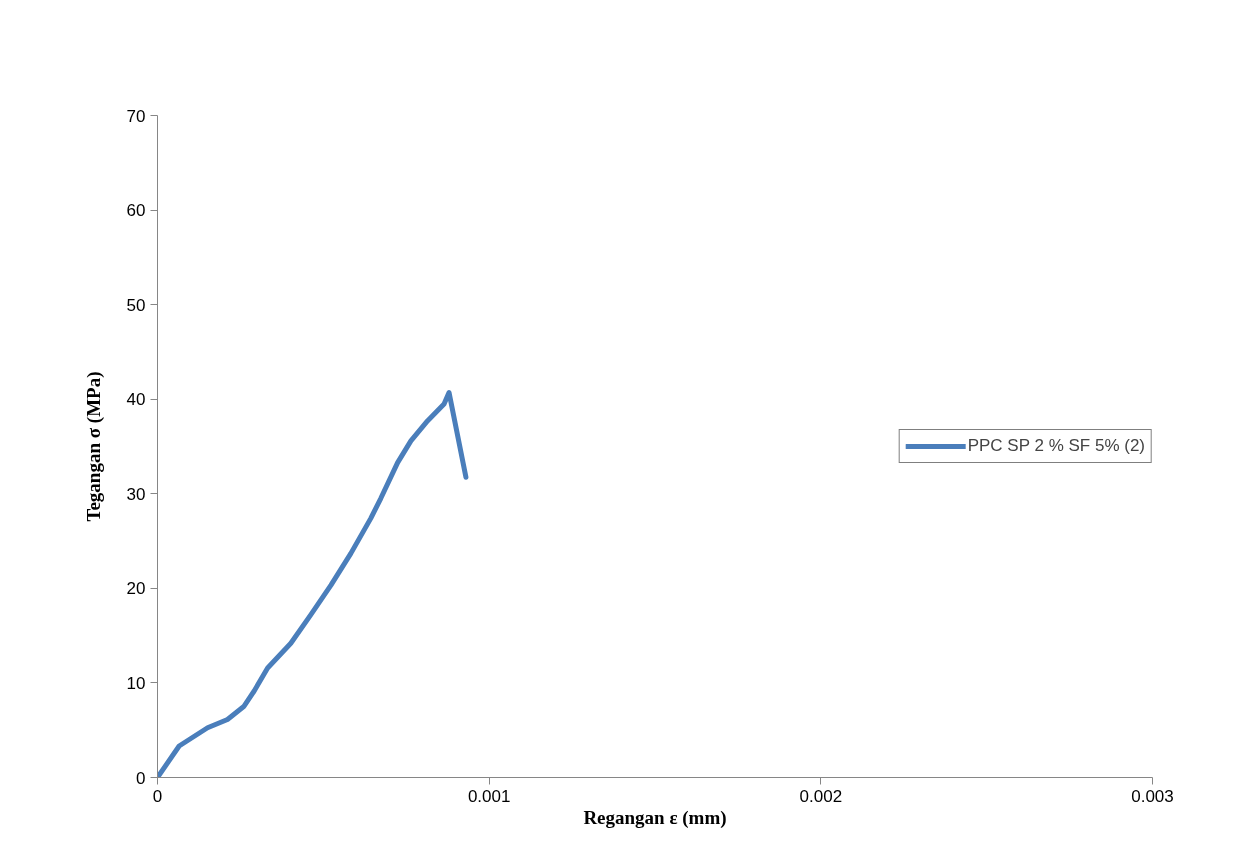 The width and height of the screenshot is (1254, 863). Describe the element at coordinates (136, 116) in the screenshot. I see `y-tick-label: 70` at that location.